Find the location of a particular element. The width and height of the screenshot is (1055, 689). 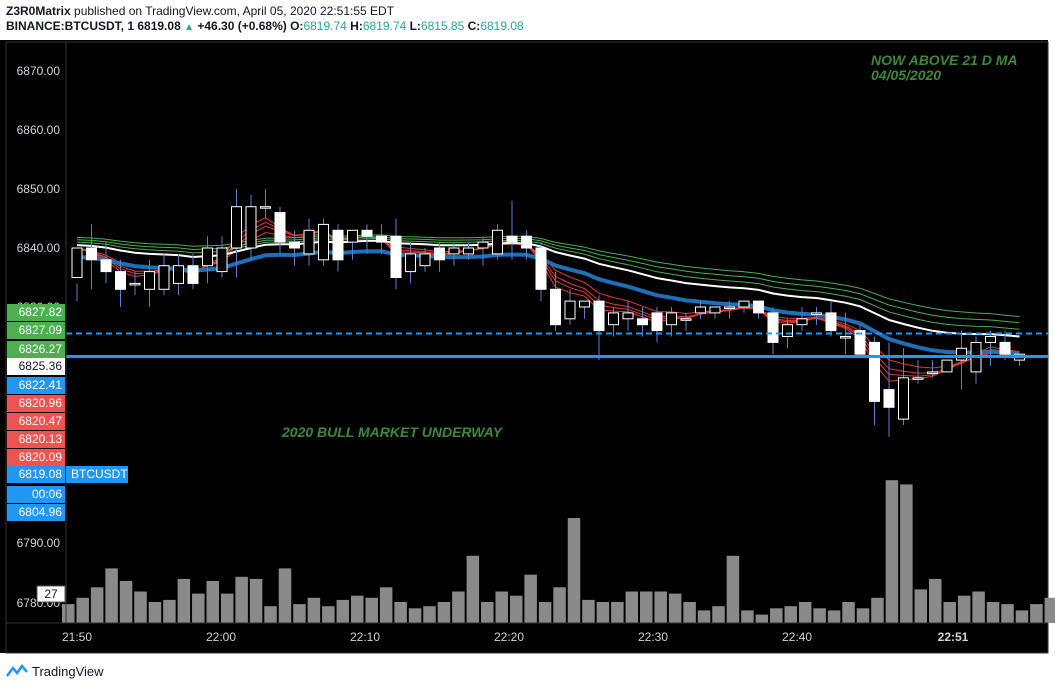

footer: TradingView is located at coordinates (55, 671).